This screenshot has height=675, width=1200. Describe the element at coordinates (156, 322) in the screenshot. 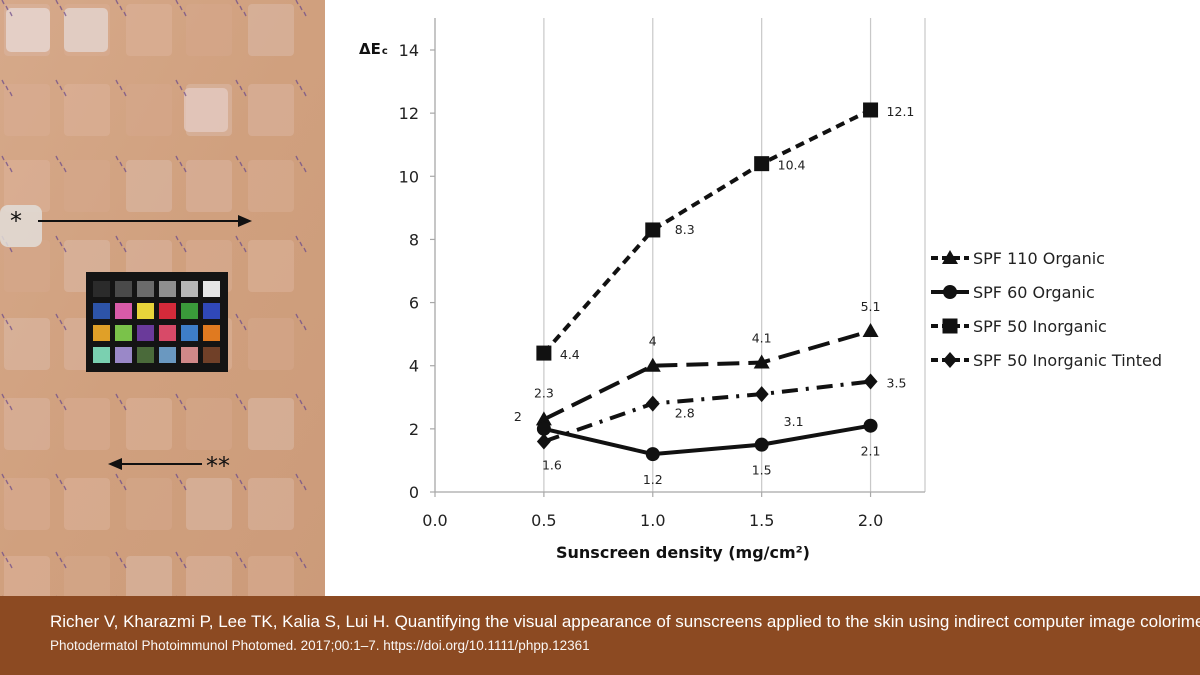

I see `color-checker-swatches` at that location.